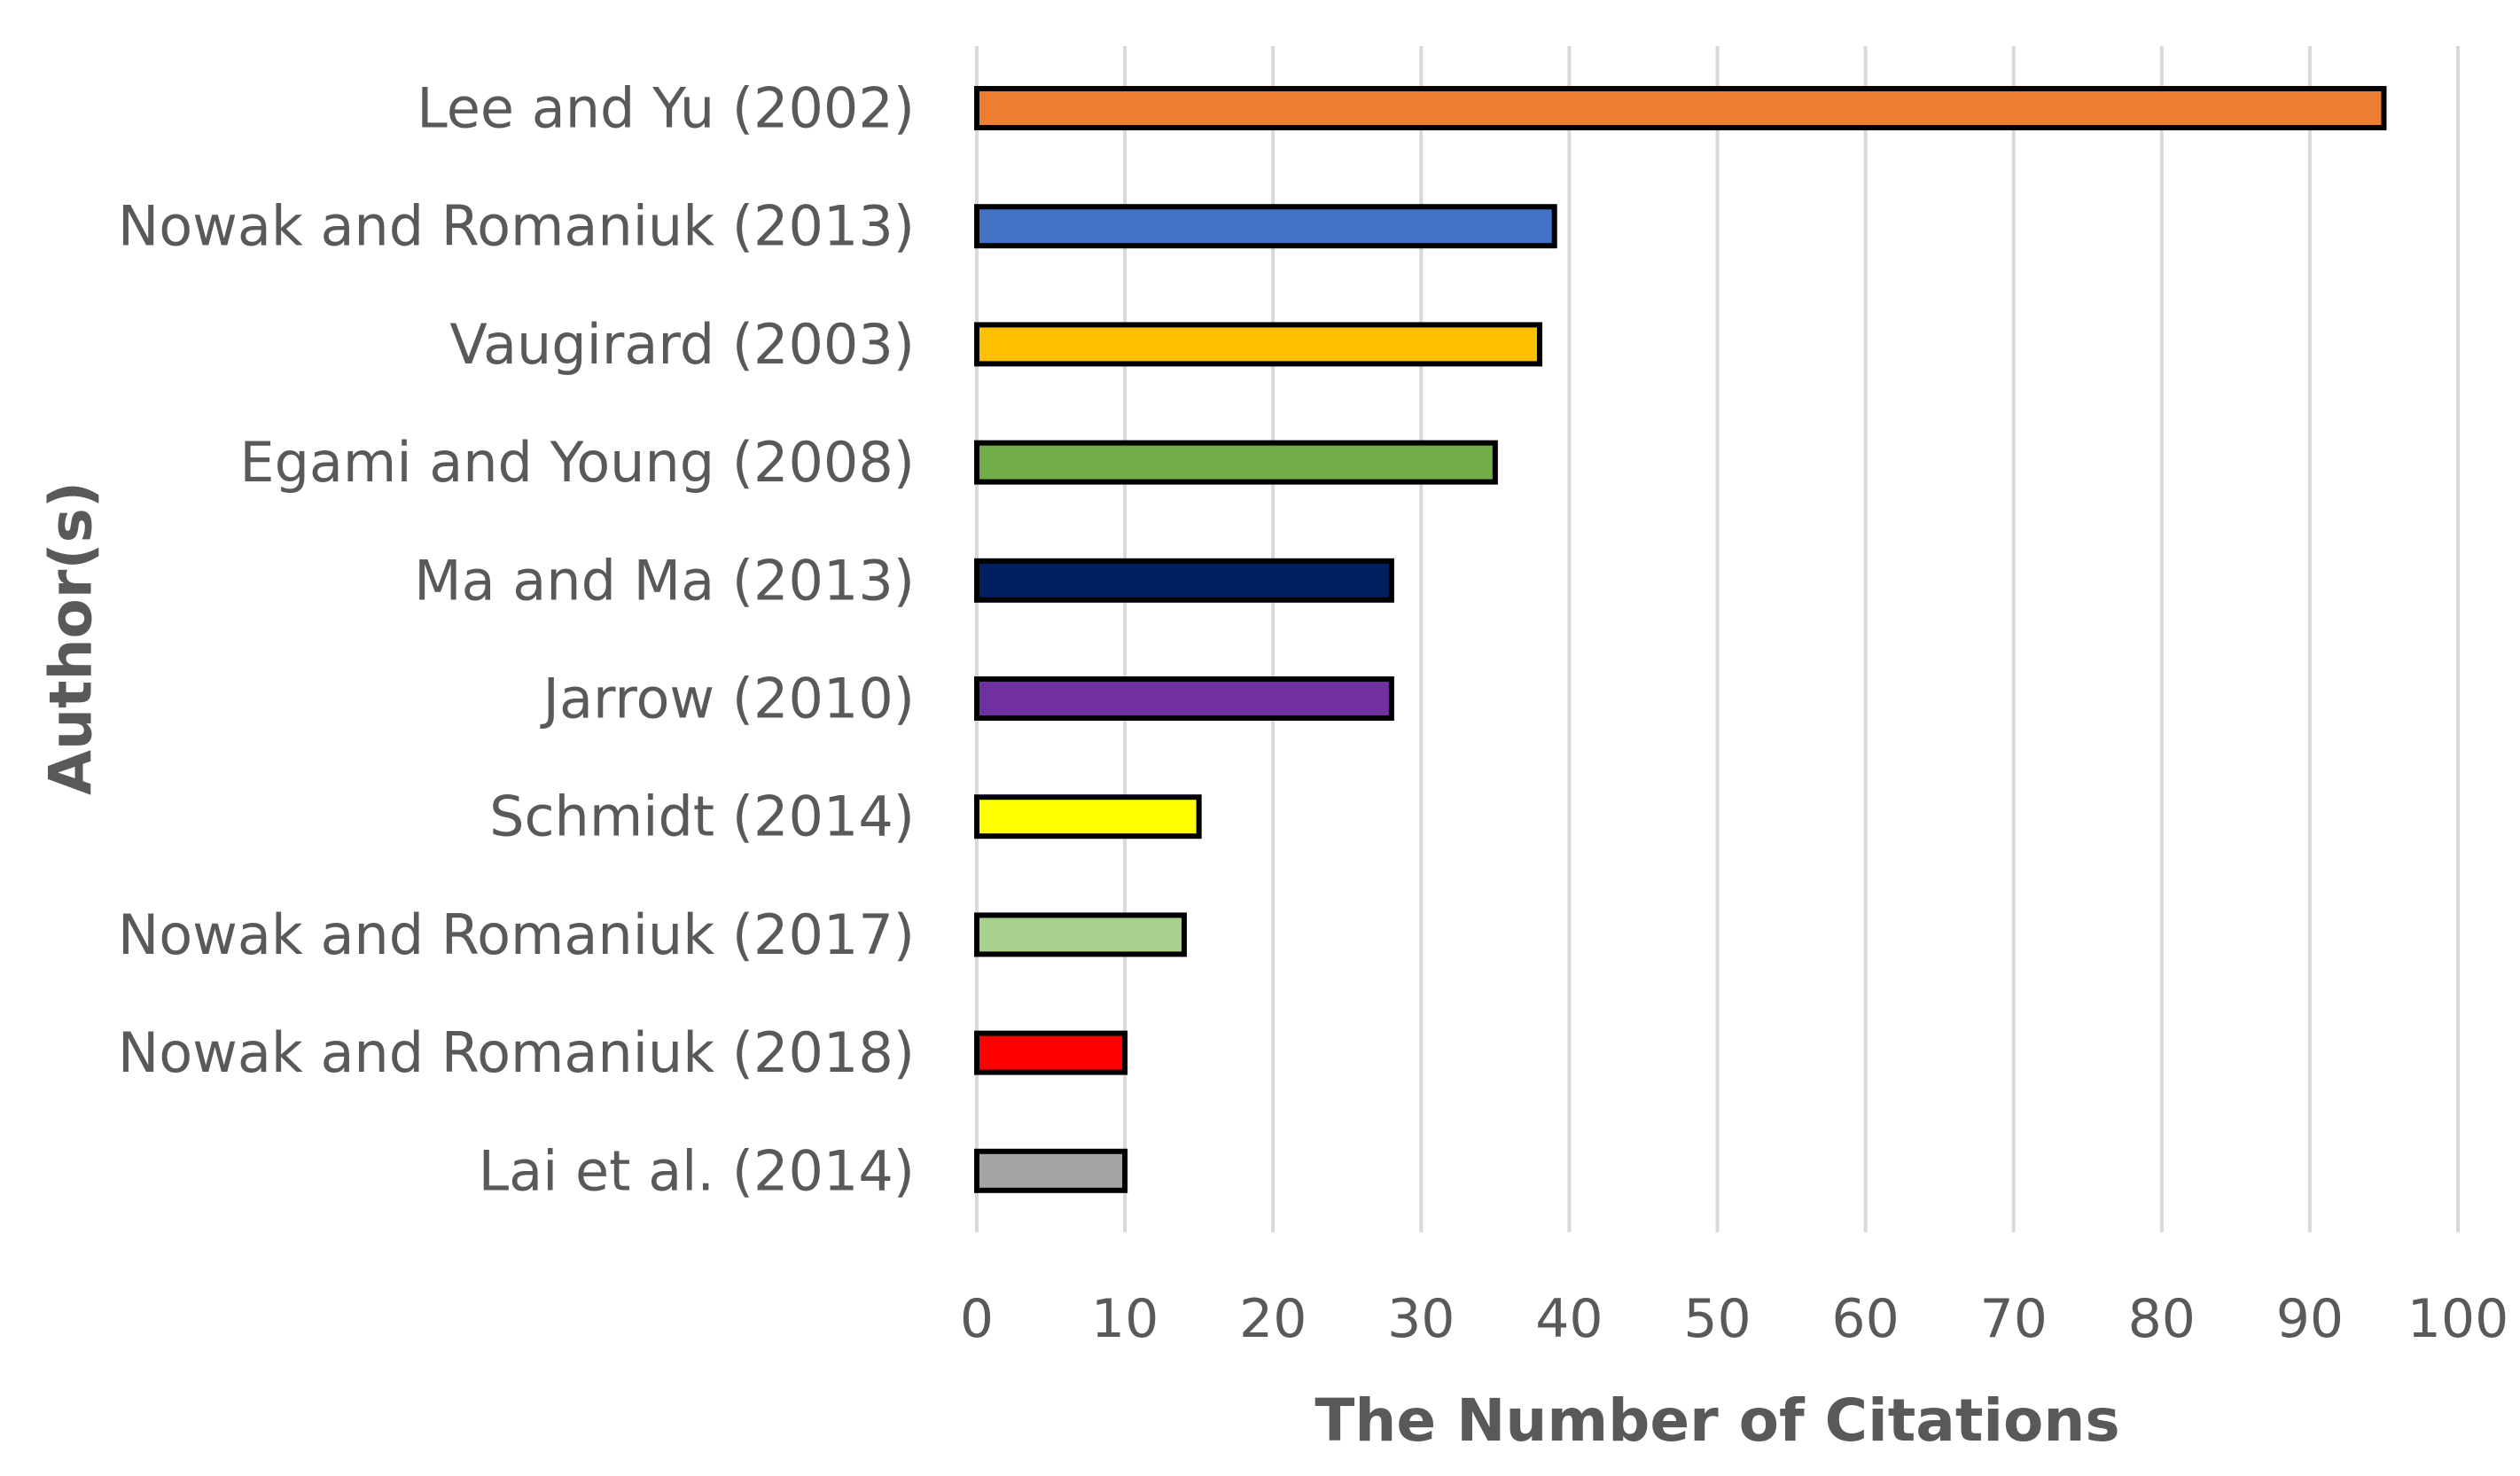  What do you see at coordinates (516, 934) in the screenshot?
I see `category-label: Nowak and Romaniuk (2017)` at bounding box center [516, 934].